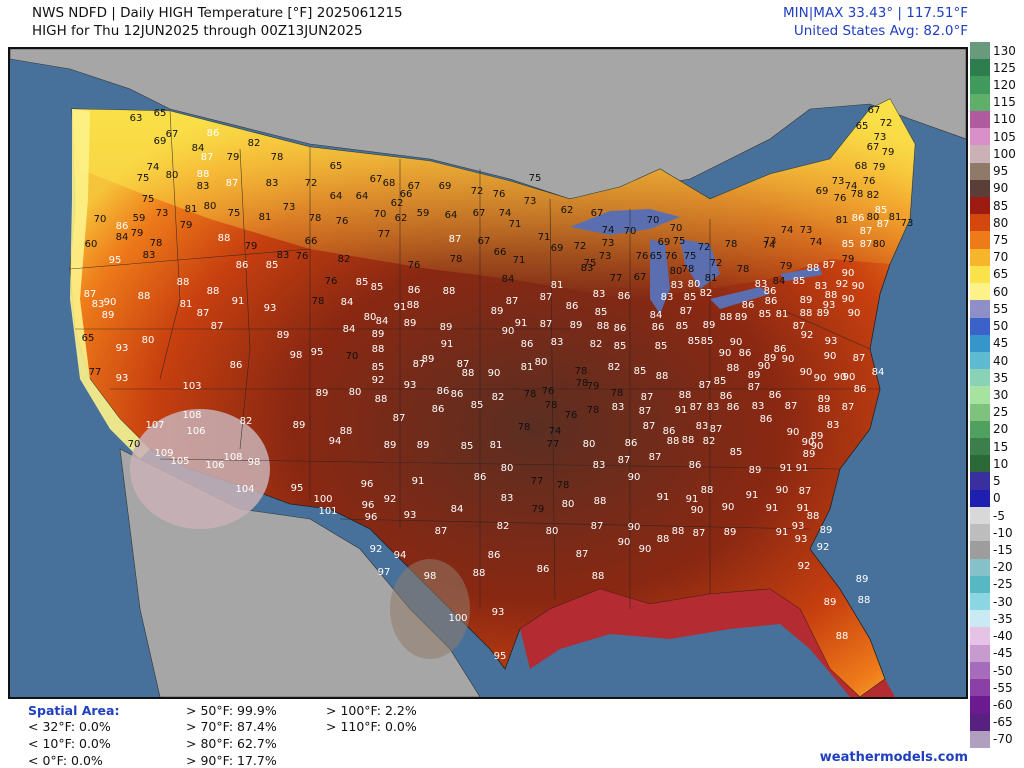 The height and width of the screenshot is (768, 1024). What do you see at coordinates (1003, 670) in the screenshot?
I see `colorbar-tick-label: -50` at bounding box center [1003, 670].